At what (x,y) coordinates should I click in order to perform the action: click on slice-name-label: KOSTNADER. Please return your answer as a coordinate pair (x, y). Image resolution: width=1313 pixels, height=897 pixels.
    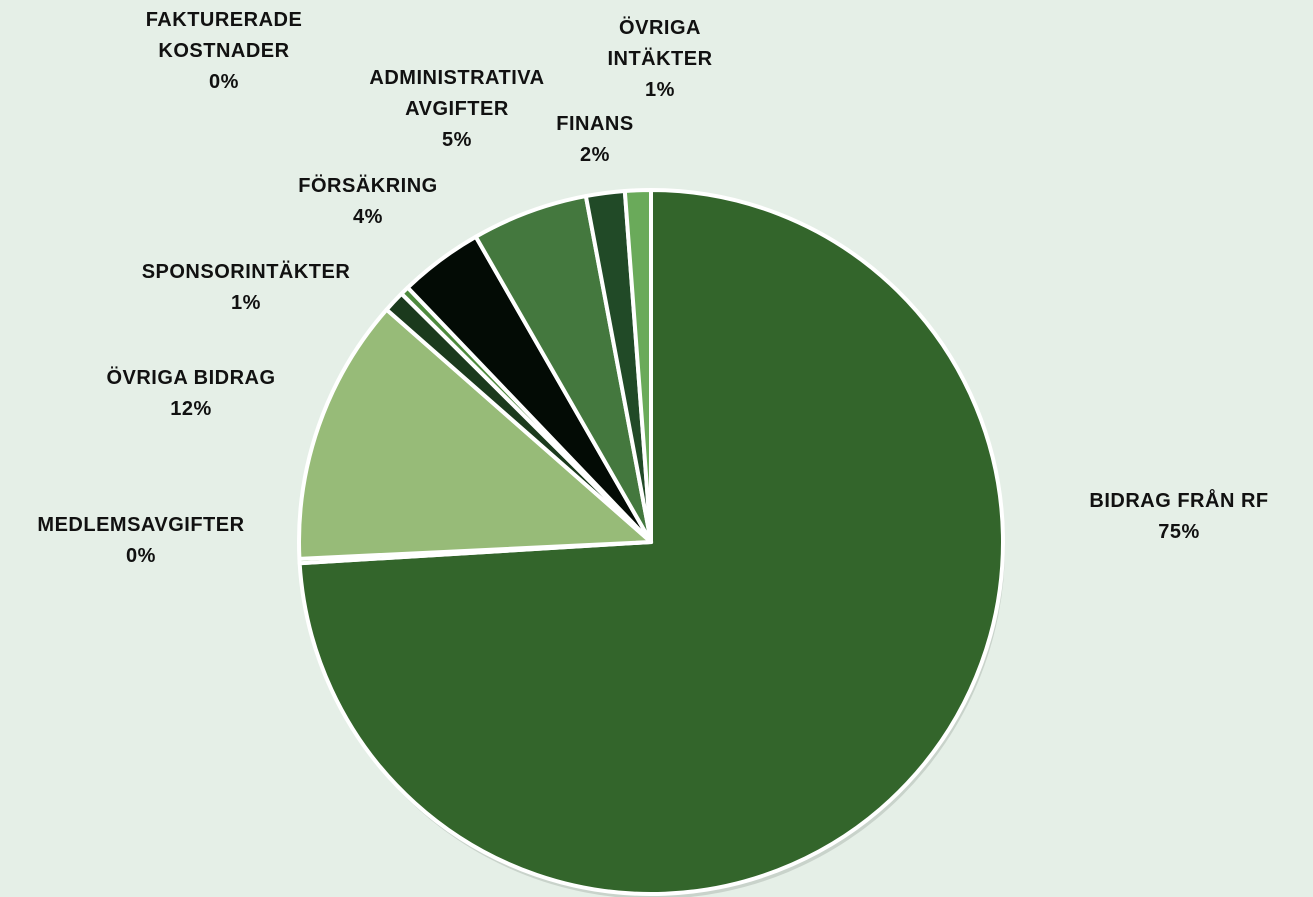
    Looking at the image, I should click on (223, 51).